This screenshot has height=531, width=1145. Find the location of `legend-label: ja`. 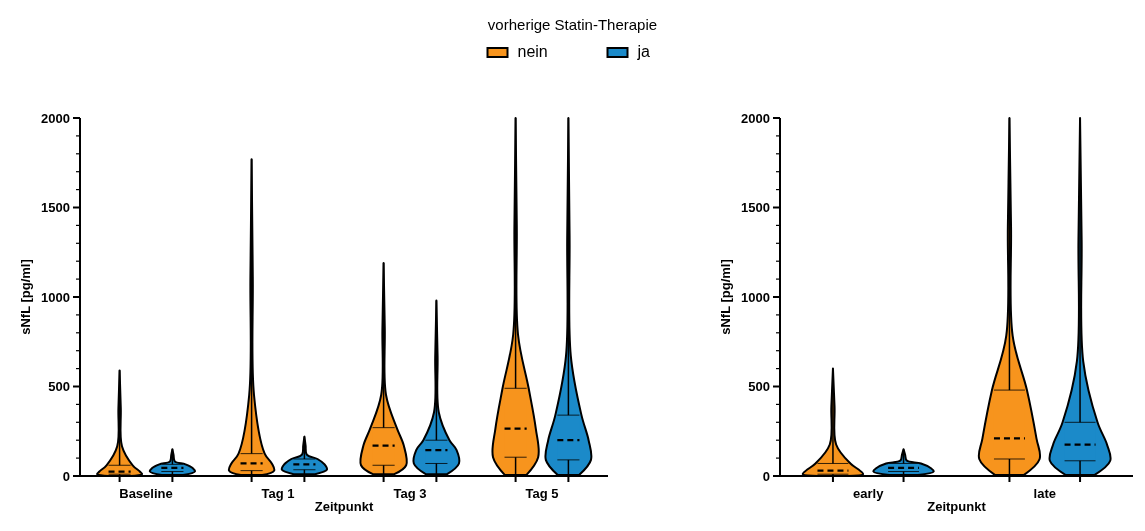

legend-label: ja is located at coordinates (643, 51).